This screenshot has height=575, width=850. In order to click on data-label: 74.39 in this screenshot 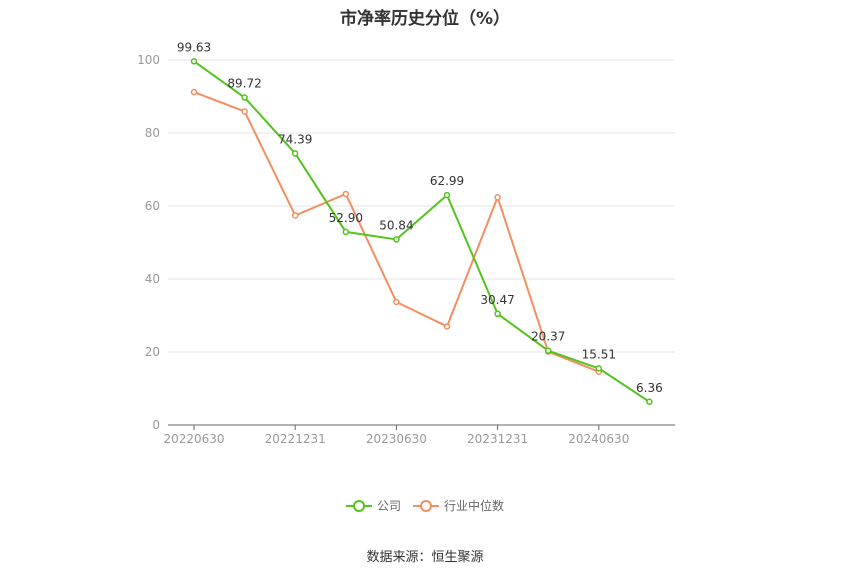, I will do `click(295, 139)`.